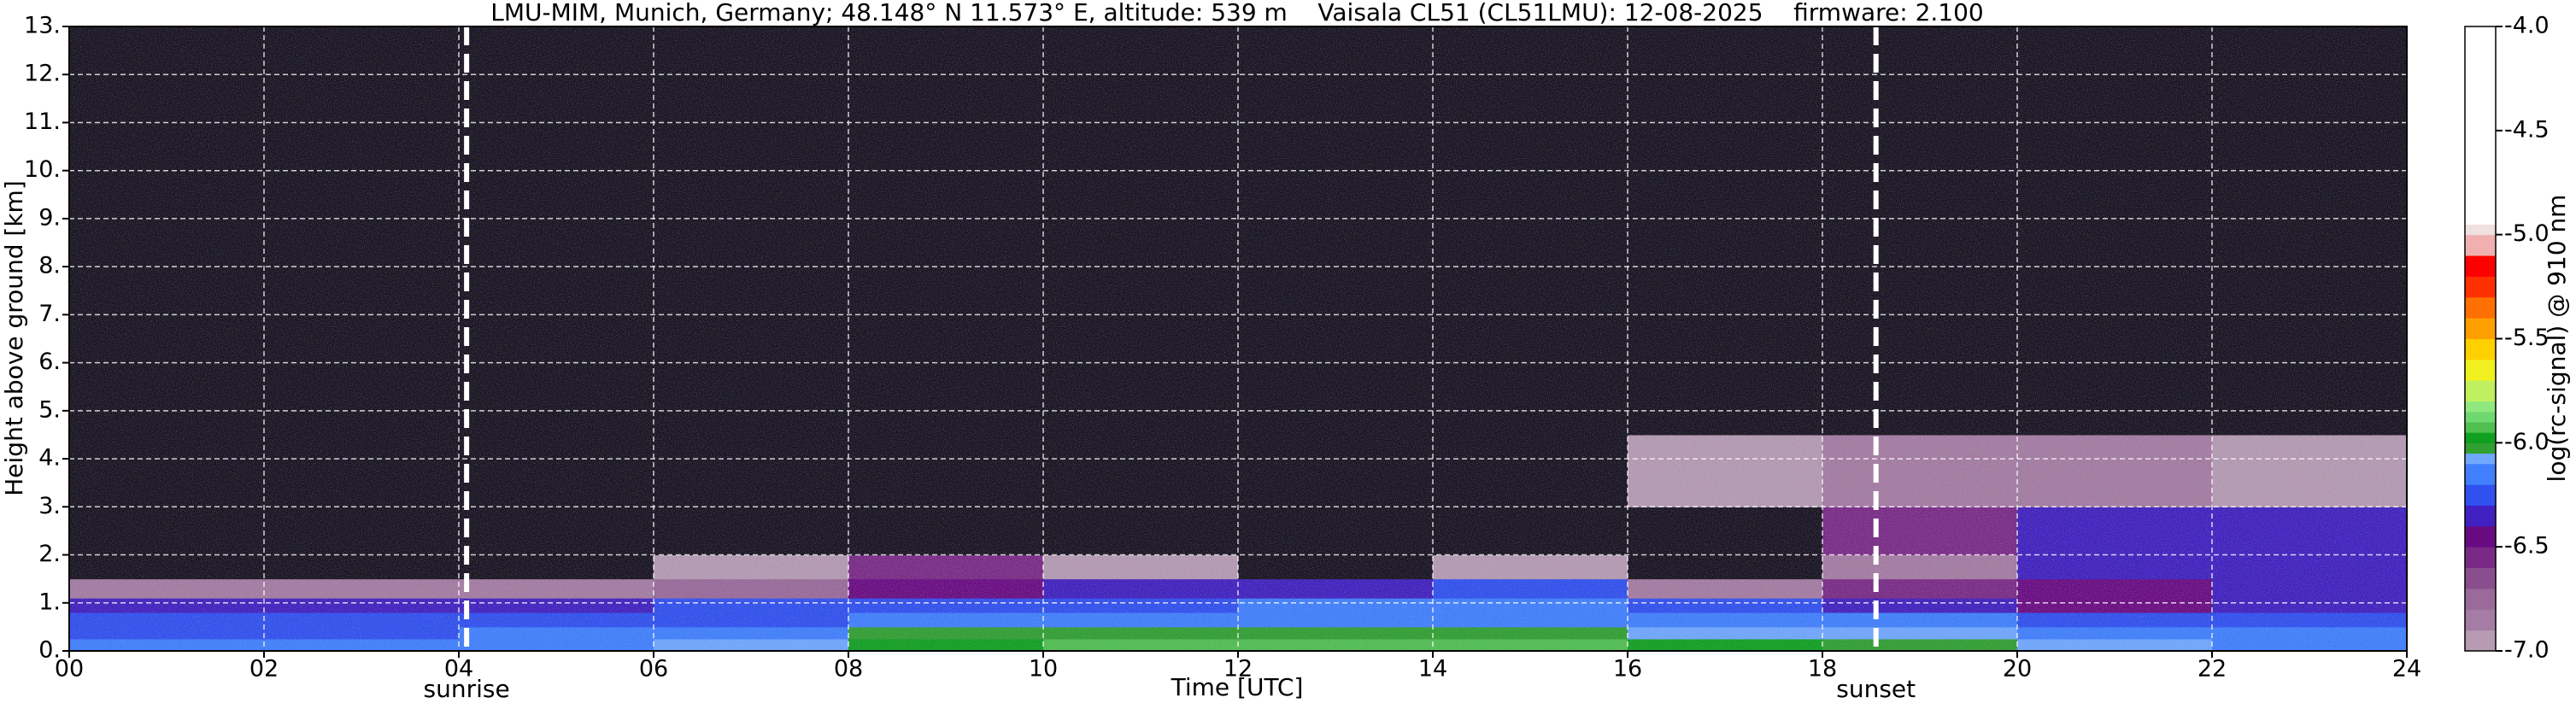 This screenshot has height=709, width=2576. What do you see at coordinates (1432, 669) in the screenshot?
I see `x-tick-label: 14` at bounding box center [1432, 669].